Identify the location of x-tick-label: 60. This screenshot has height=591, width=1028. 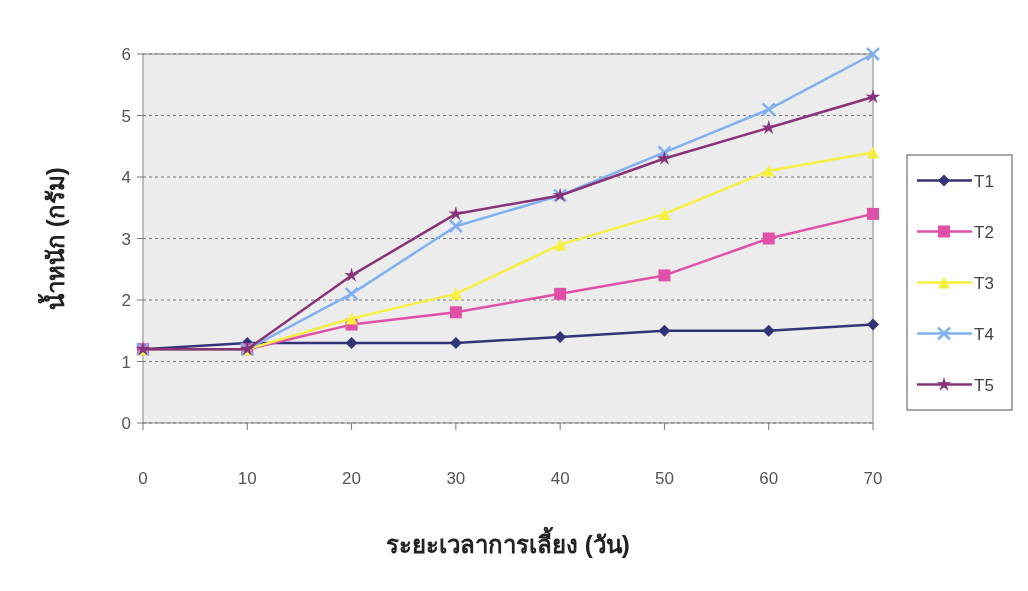
(769, 478).